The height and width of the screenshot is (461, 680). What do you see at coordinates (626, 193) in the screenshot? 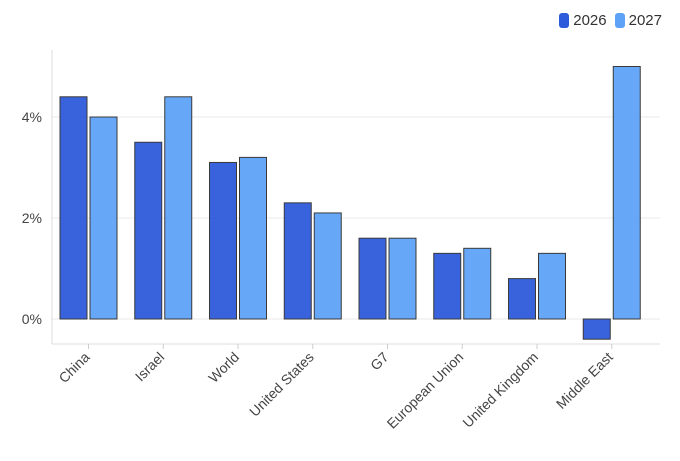
I see `bar-2027-middle-east` at bounding box center [626, 193].